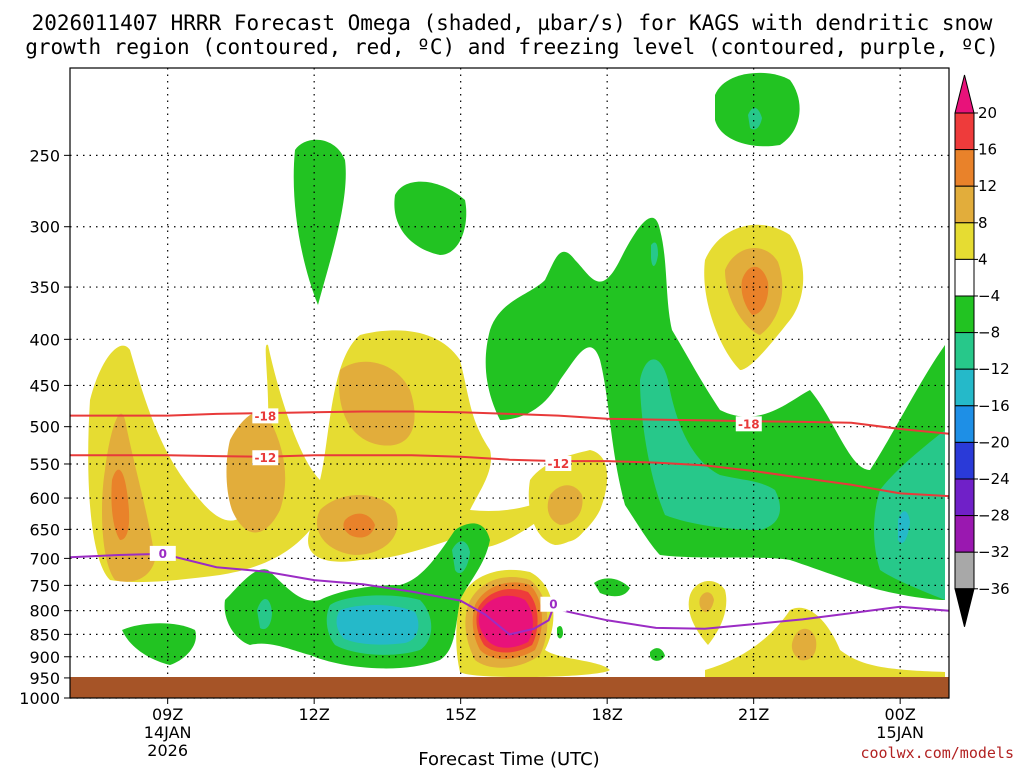 The image size is (1024, 768). Describe the element at coordinates (508, 758) in the screenshot. I see `x-axis-label: Forecast Time (UTC)` at that location.